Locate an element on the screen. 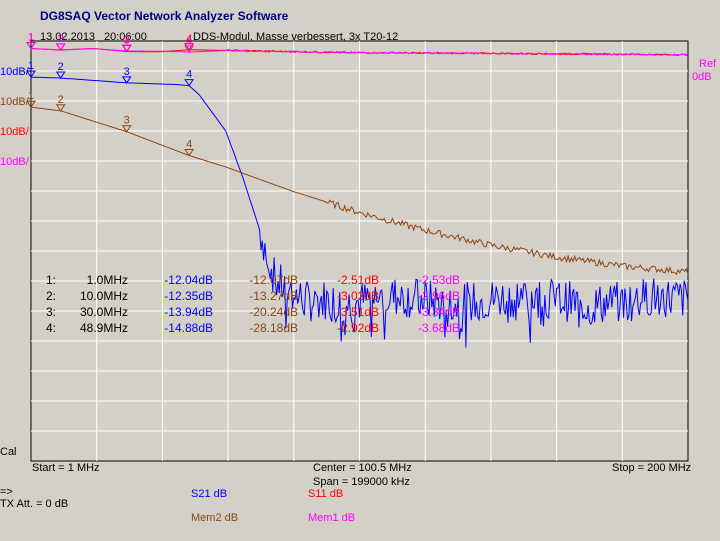 The image size is (720, 541). table-cell-s21: -14.88dB is located at coordinates (188, 328).